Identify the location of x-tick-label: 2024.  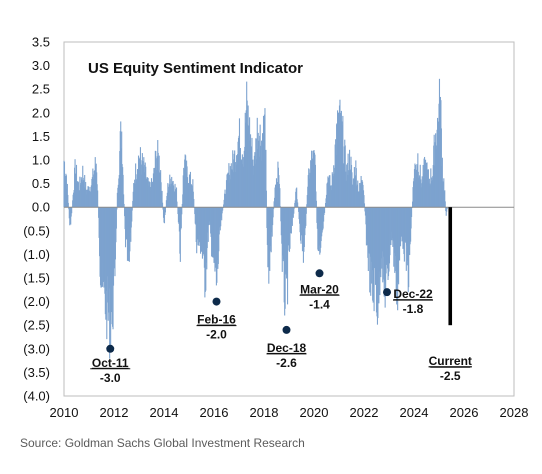
(414, 412).